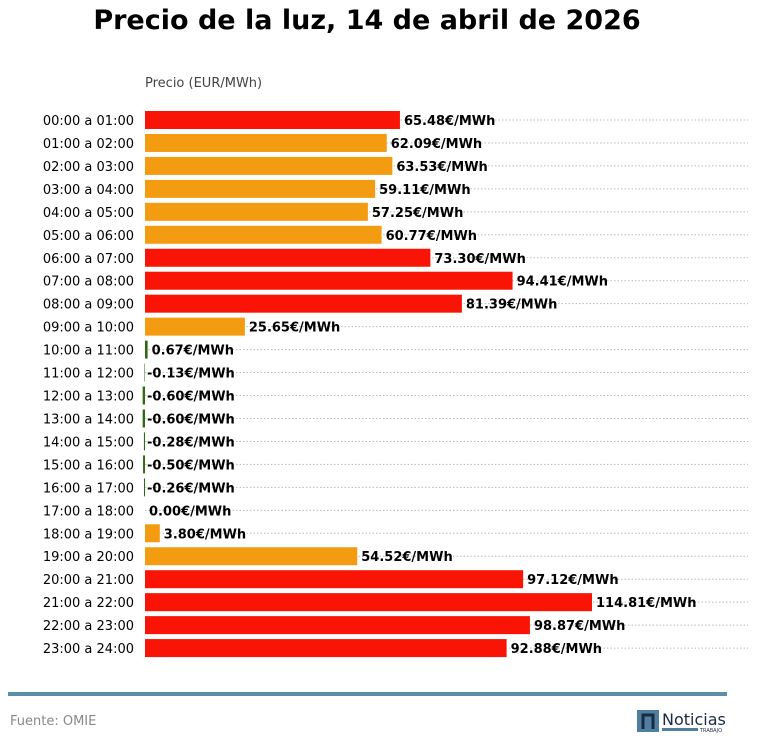 Image resolution: width=758 pixels, height=755 pixels. Describe the element at coordinates (53, 721) in the screenshot. I see `source-note: Fuente: OMIE` at that location.